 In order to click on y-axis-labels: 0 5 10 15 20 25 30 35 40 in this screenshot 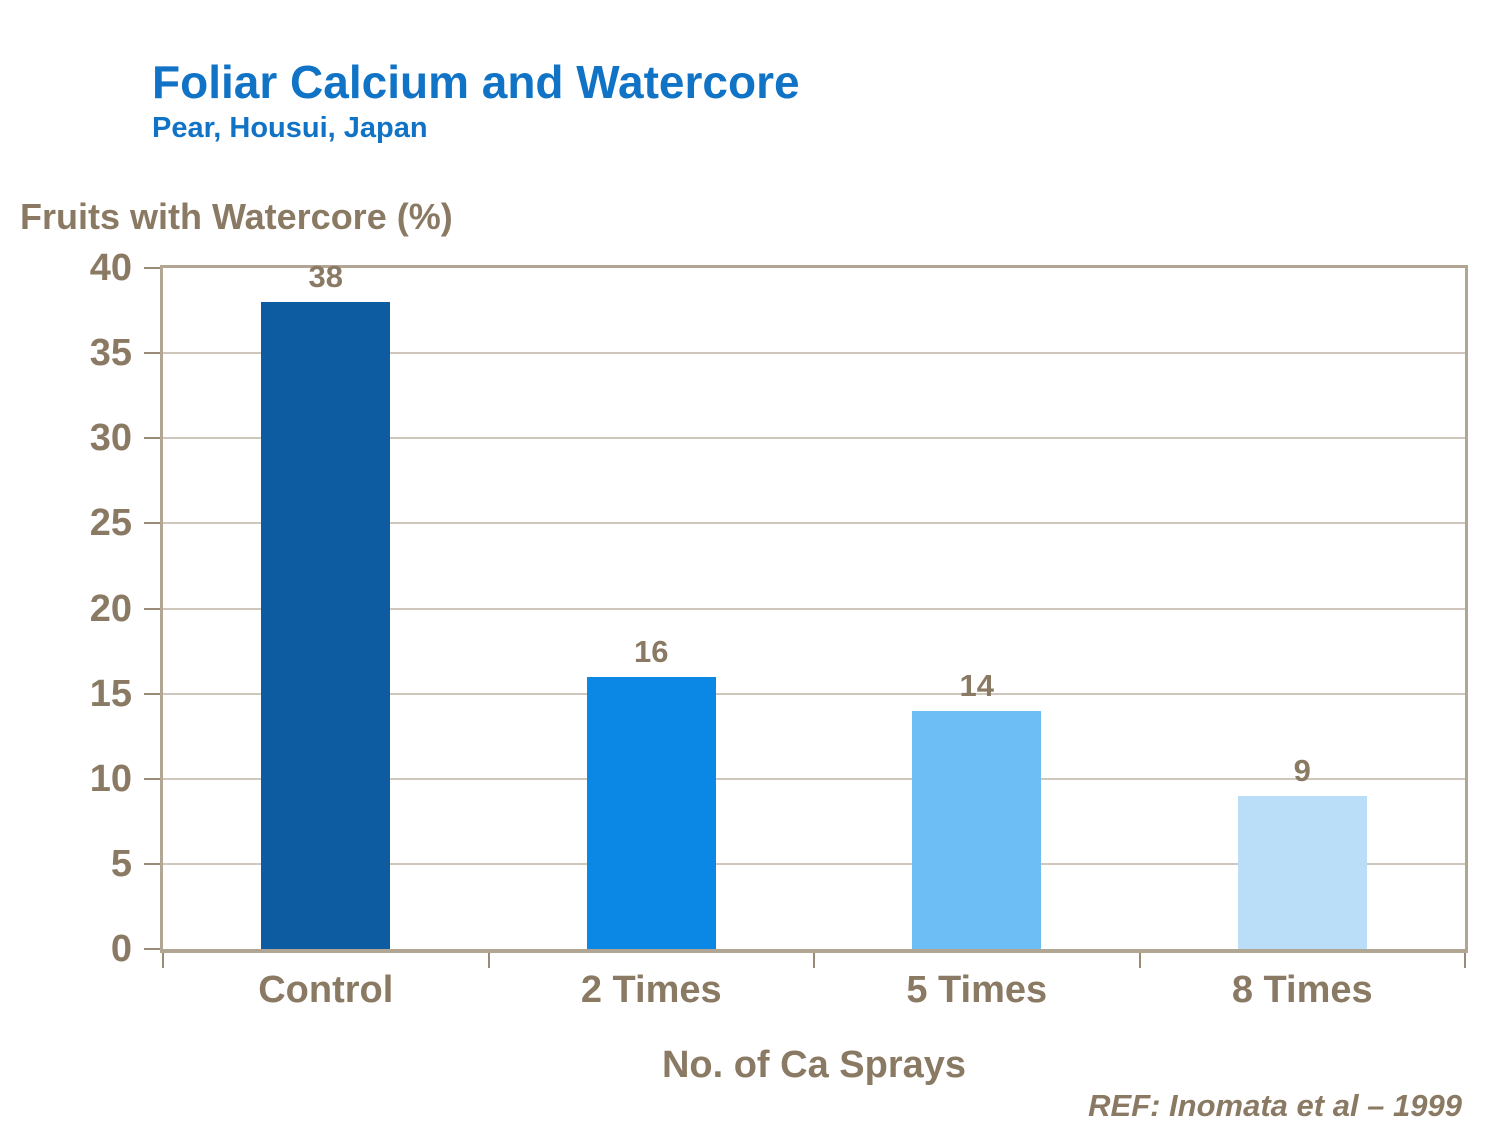, I will do `click(68, 608)`.